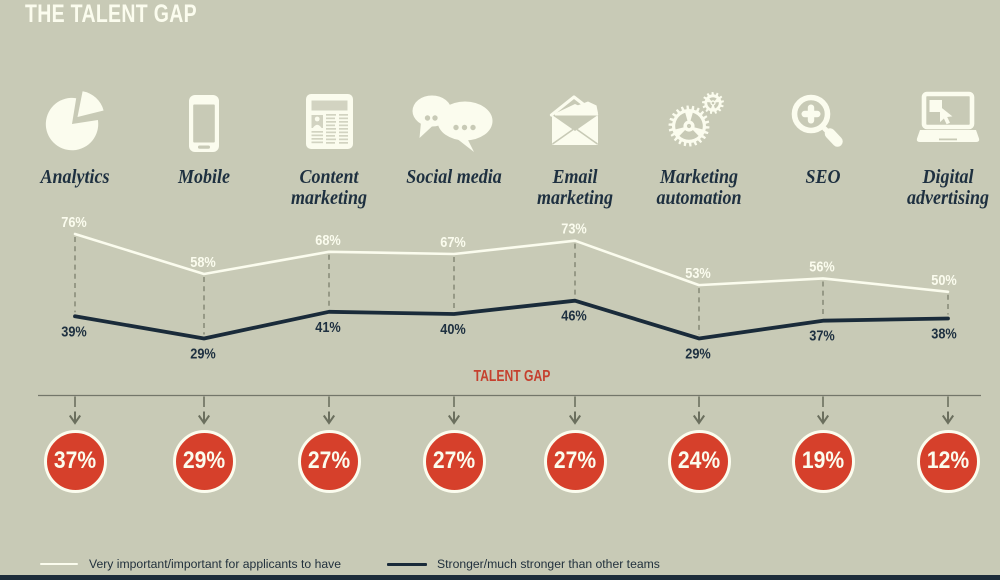  What do you see at coordinates (511, 319) in the screenshot?
I see `line-series-stronger` at bounding box center [511, 319].